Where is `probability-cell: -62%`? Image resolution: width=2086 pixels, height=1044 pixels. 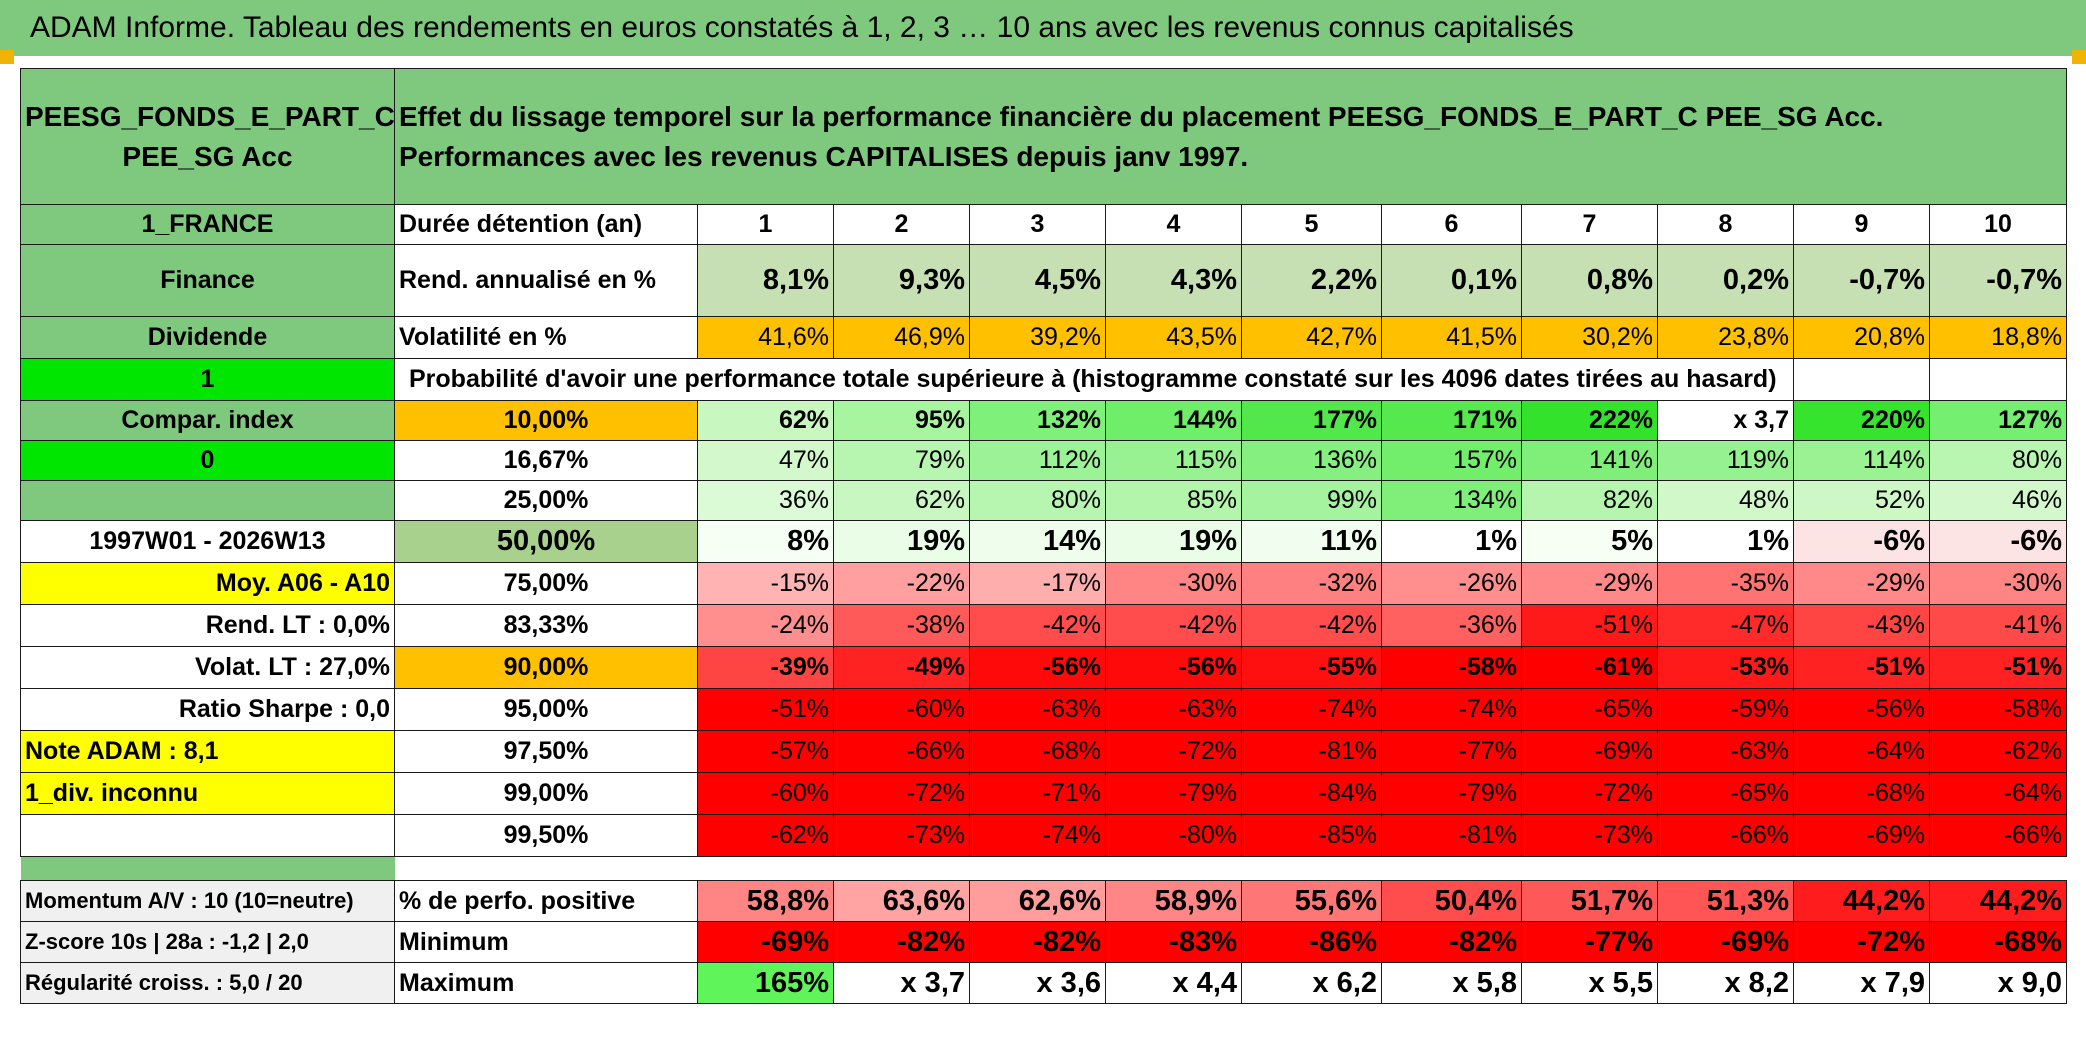 probability-cell: -62% is located at coordinates (765, 835).